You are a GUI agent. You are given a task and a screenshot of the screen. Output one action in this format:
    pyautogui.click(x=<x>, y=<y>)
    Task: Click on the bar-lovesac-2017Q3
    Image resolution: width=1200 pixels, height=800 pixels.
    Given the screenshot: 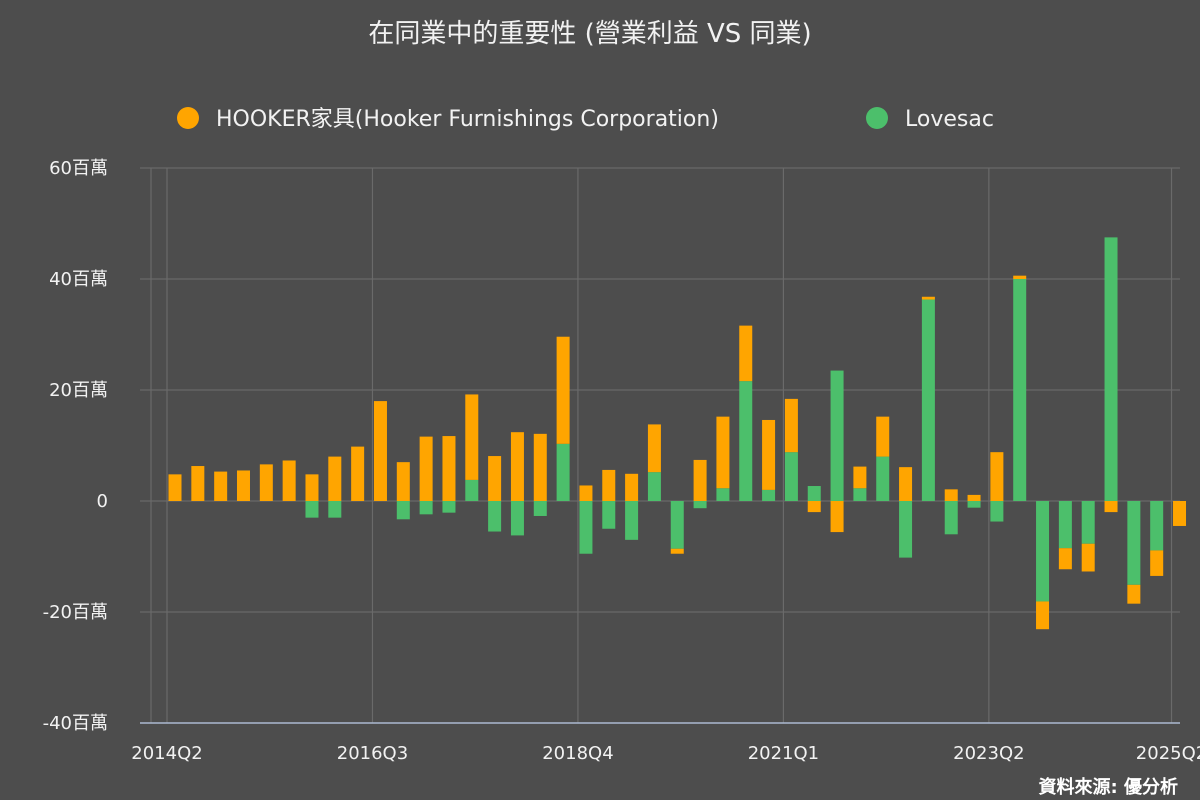 What is the action you would take?
    pyautogui.click(x=472, y=490)
    